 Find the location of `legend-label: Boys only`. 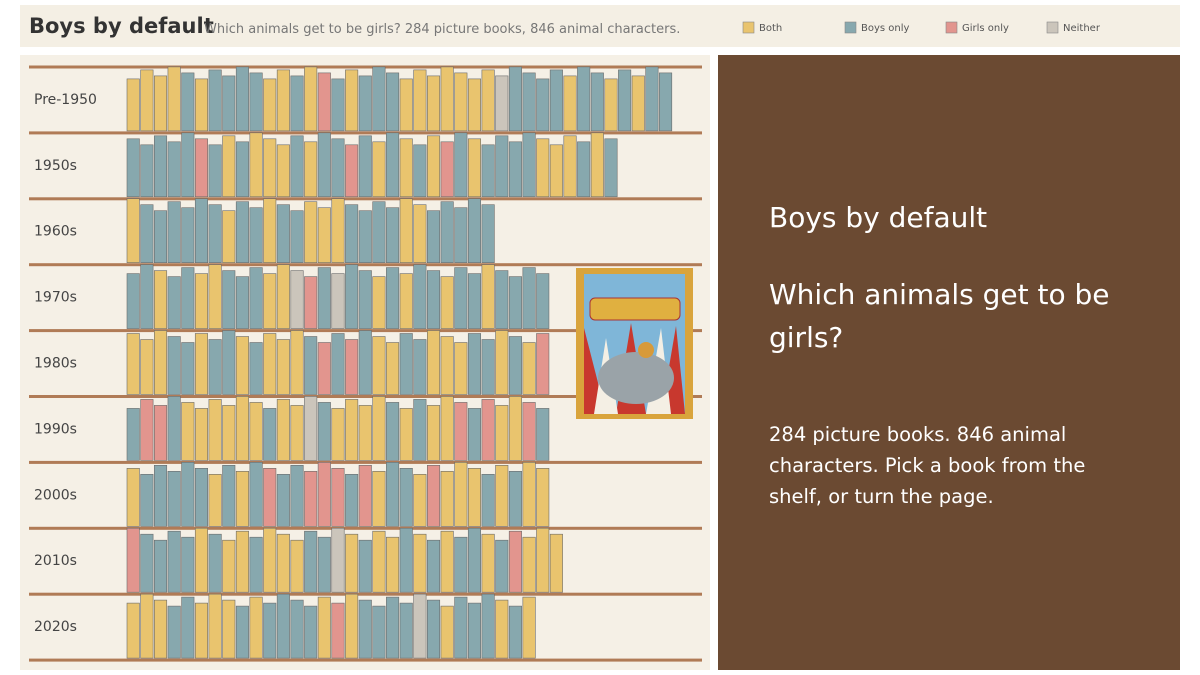

legend-label: Boys only is located at coordinates (885, 28).